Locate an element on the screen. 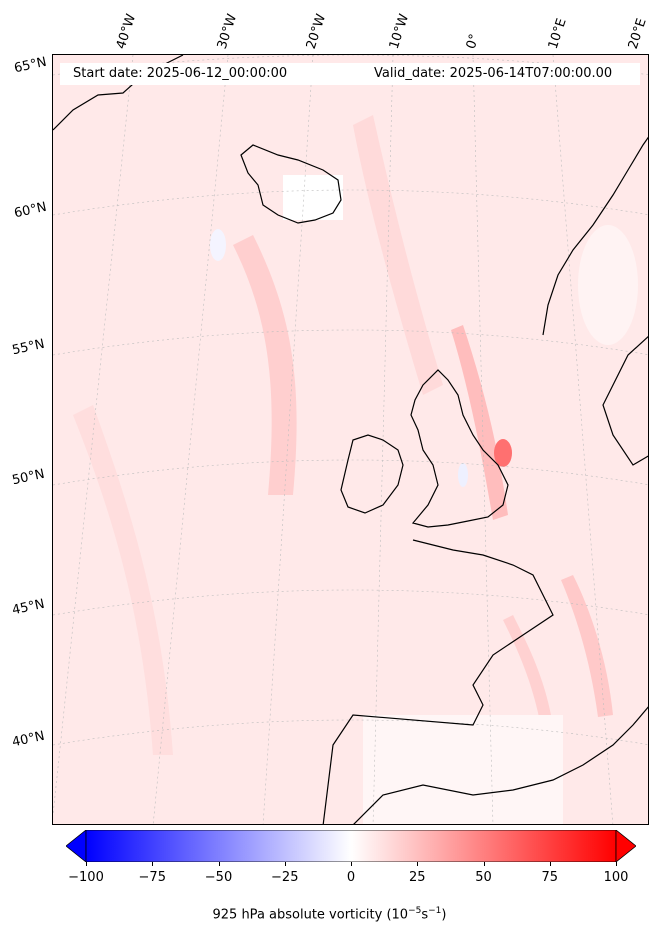 The width and height of the screenshot is (659, 936). colorbar-tick-label: 100 is located at coordinates (616, 877).